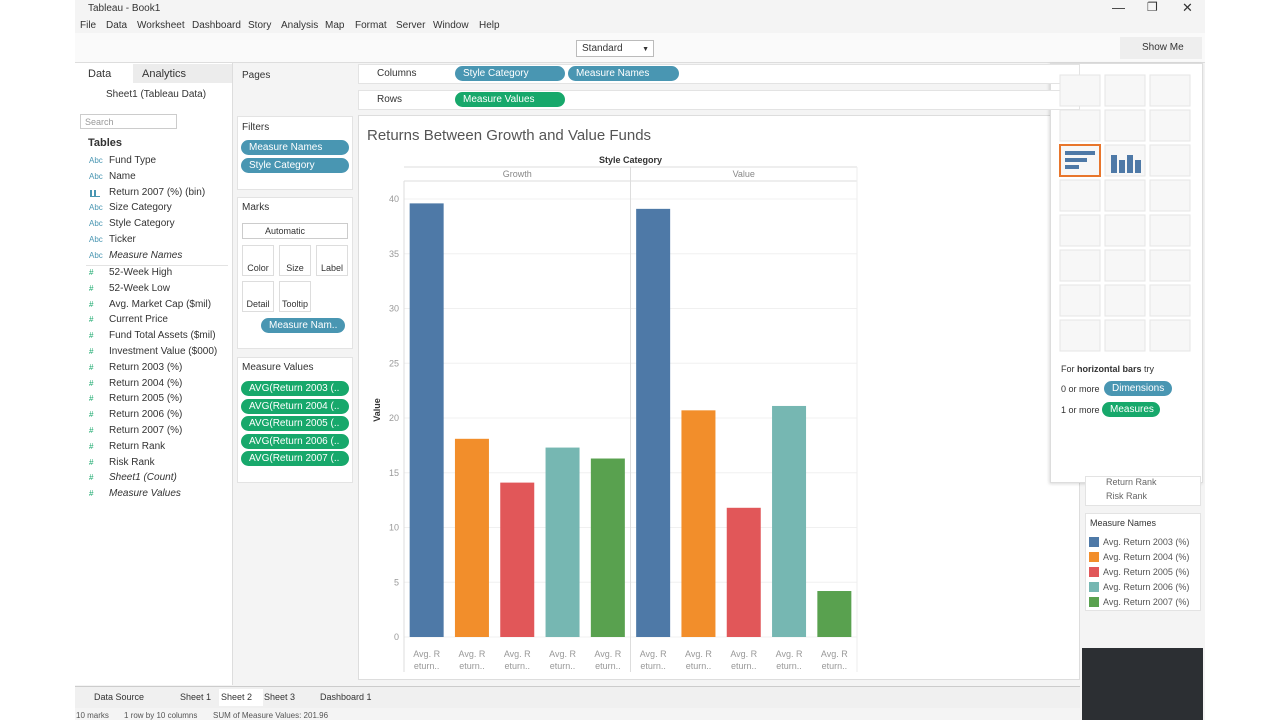  Describe the element at coordinates (451, 25) in the screenshot. I see `menu-item: Window` at that location.